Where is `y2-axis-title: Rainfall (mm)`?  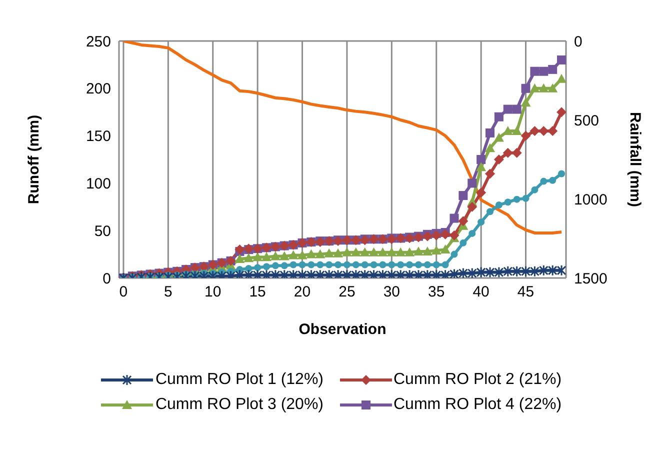
y2-axis-title: Rainfall (mm) is located at coordinates (635, 160).